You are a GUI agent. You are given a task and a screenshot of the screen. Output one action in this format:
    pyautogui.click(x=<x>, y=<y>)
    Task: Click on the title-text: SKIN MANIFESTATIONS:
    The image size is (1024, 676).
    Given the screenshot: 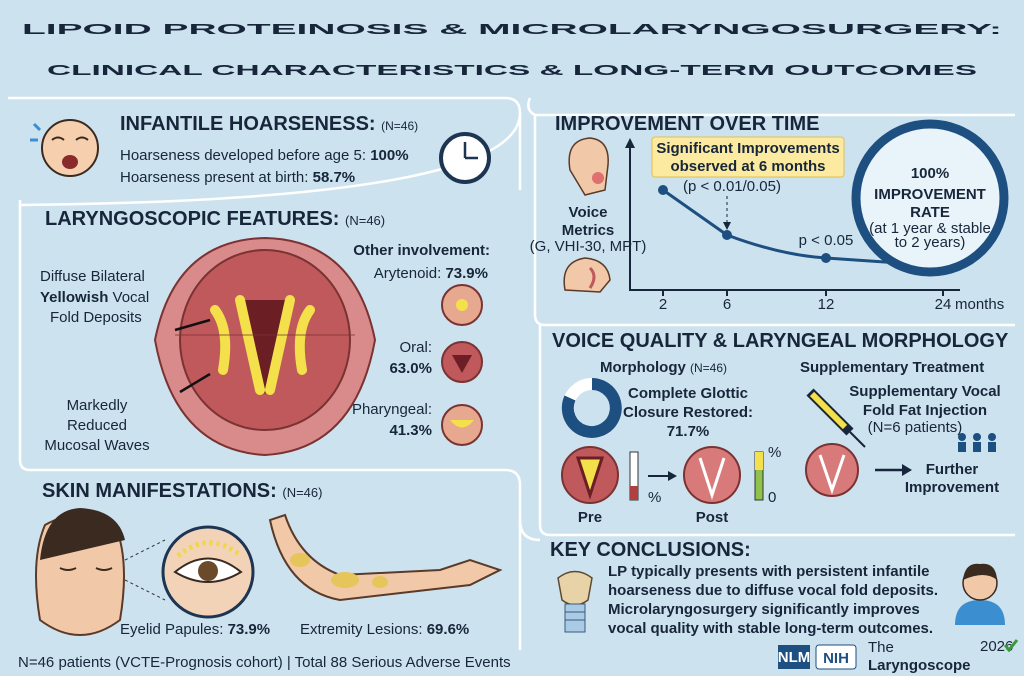 What is the action you would take?
    pyautogui.click(x=159, y=491)
    